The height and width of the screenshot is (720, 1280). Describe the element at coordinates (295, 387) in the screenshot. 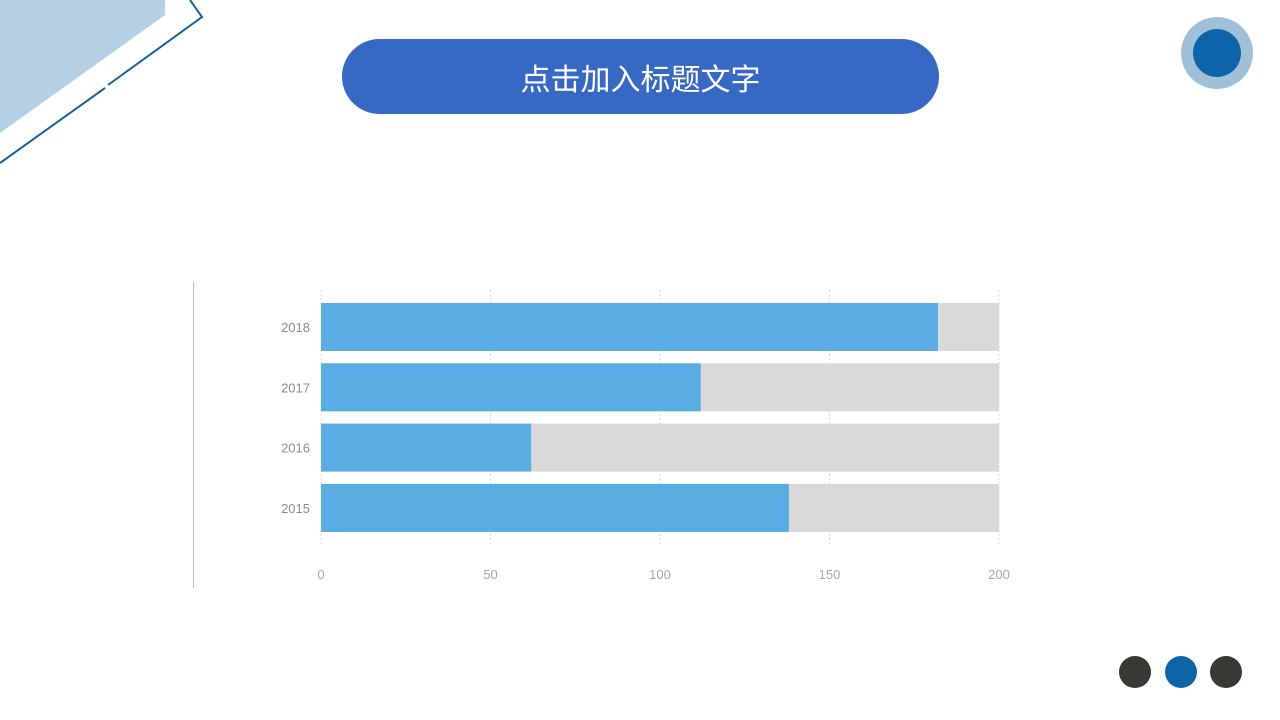

I see `y-category-label: 2017` at that location.